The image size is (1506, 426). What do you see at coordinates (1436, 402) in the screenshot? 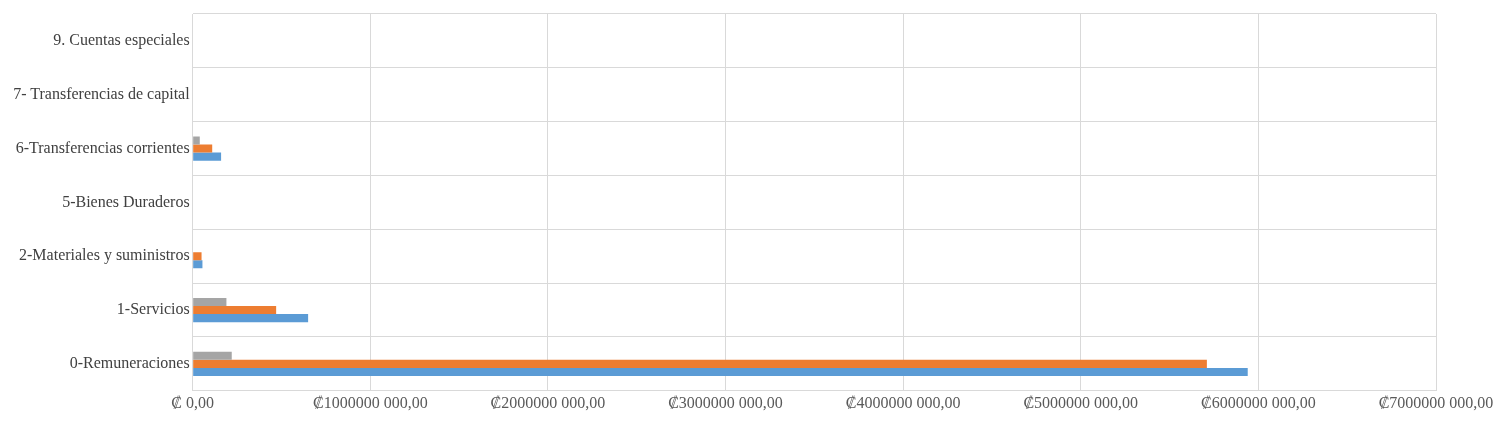
I see `x-tick-label: ₡7000000 000,00` at bounding box center [1436, 402].